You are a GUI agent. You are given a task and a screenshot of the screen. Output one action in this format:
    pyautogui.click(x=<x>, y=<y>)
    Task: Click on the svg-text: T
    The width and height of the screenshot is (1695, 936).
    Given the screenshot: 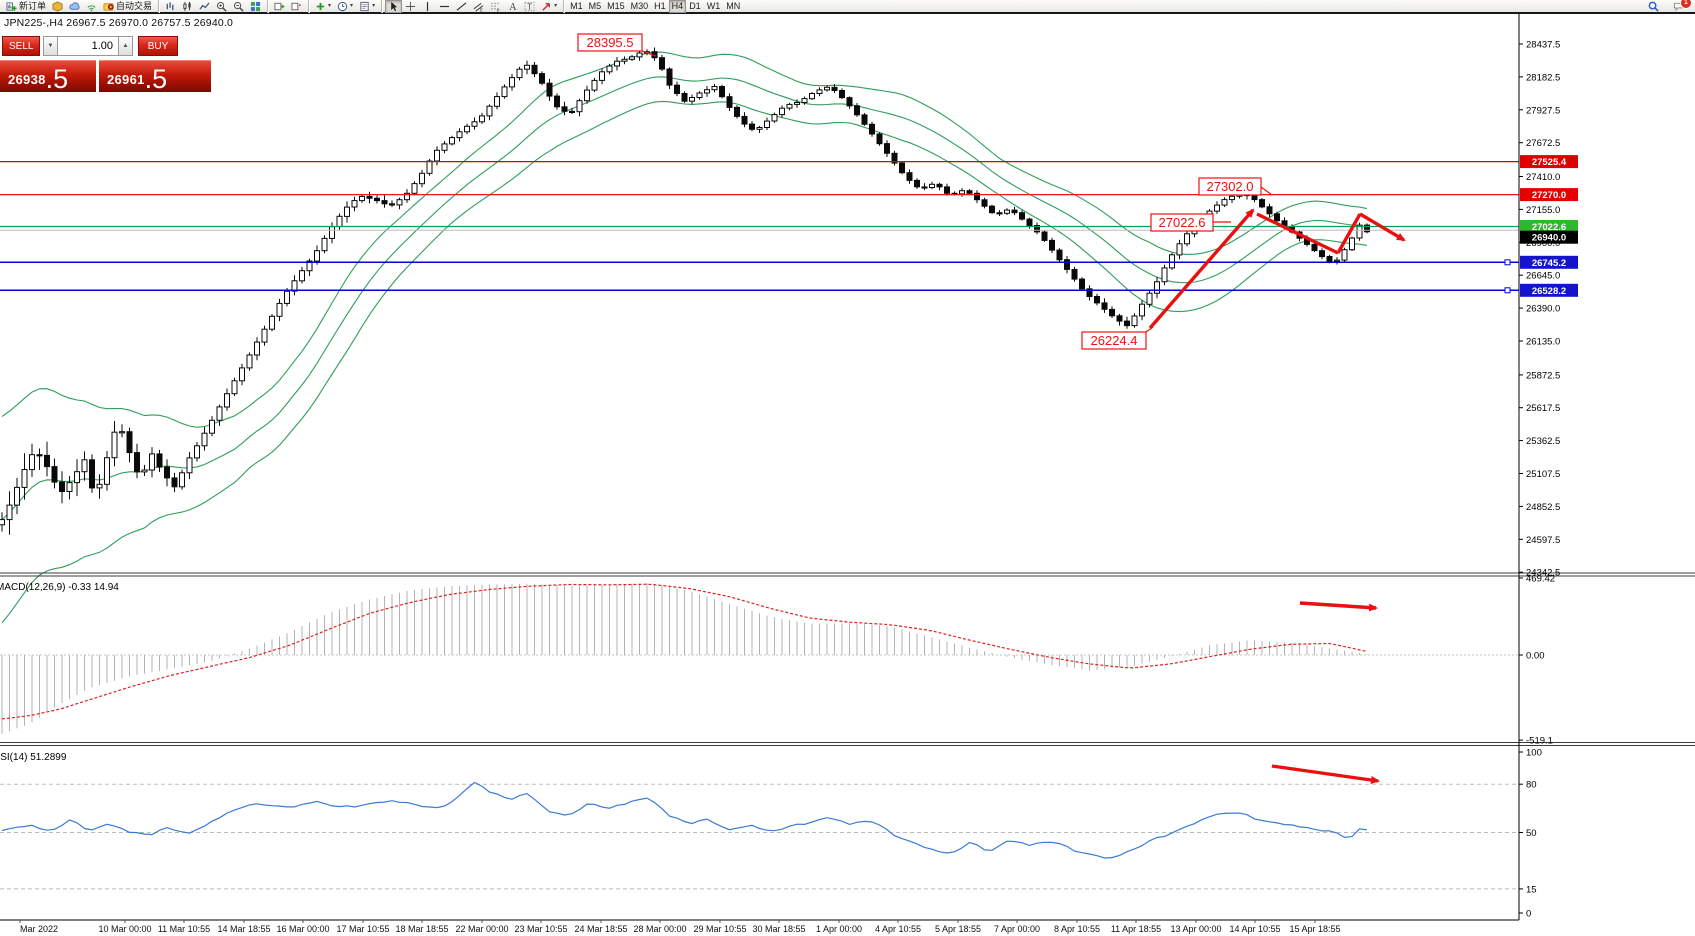 What is the action you would take?
    pyautogui.click(x=529, y=6)
    